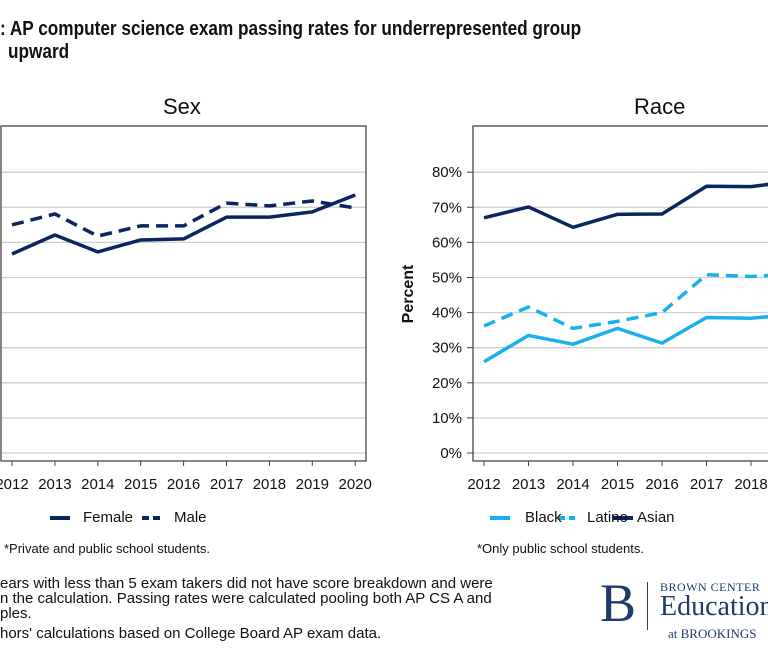 The width and height of the screenshot is (768, 657). What do you see at coordinates (656, 517) in the screenshot?
I see `legend-label-asian: Asian` at bounding box center [656, 517].